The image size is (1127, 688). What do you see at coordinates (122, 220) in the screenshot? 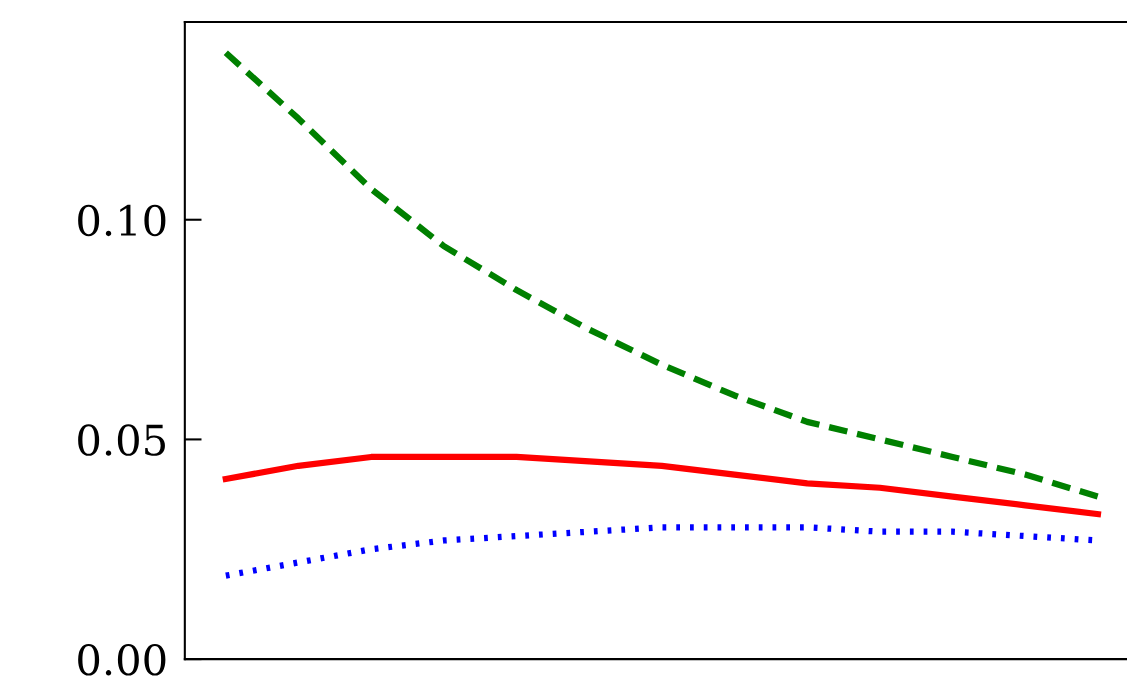
I see `y-tick-label: 0.10` at bounding box center [122, 220].